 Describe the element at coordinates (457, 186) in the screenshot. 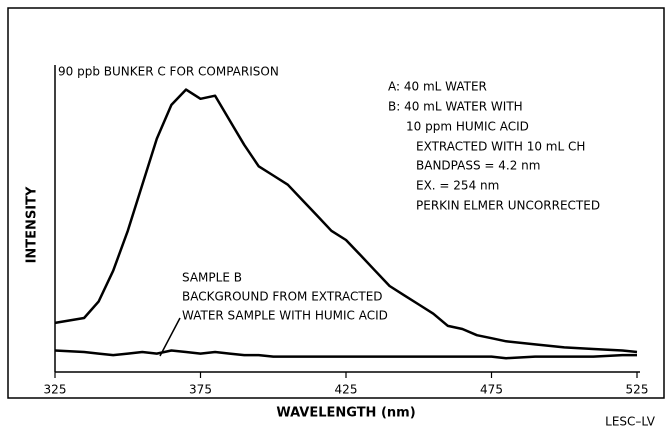

I see `annotation: EX. = 254 nm` at that location.